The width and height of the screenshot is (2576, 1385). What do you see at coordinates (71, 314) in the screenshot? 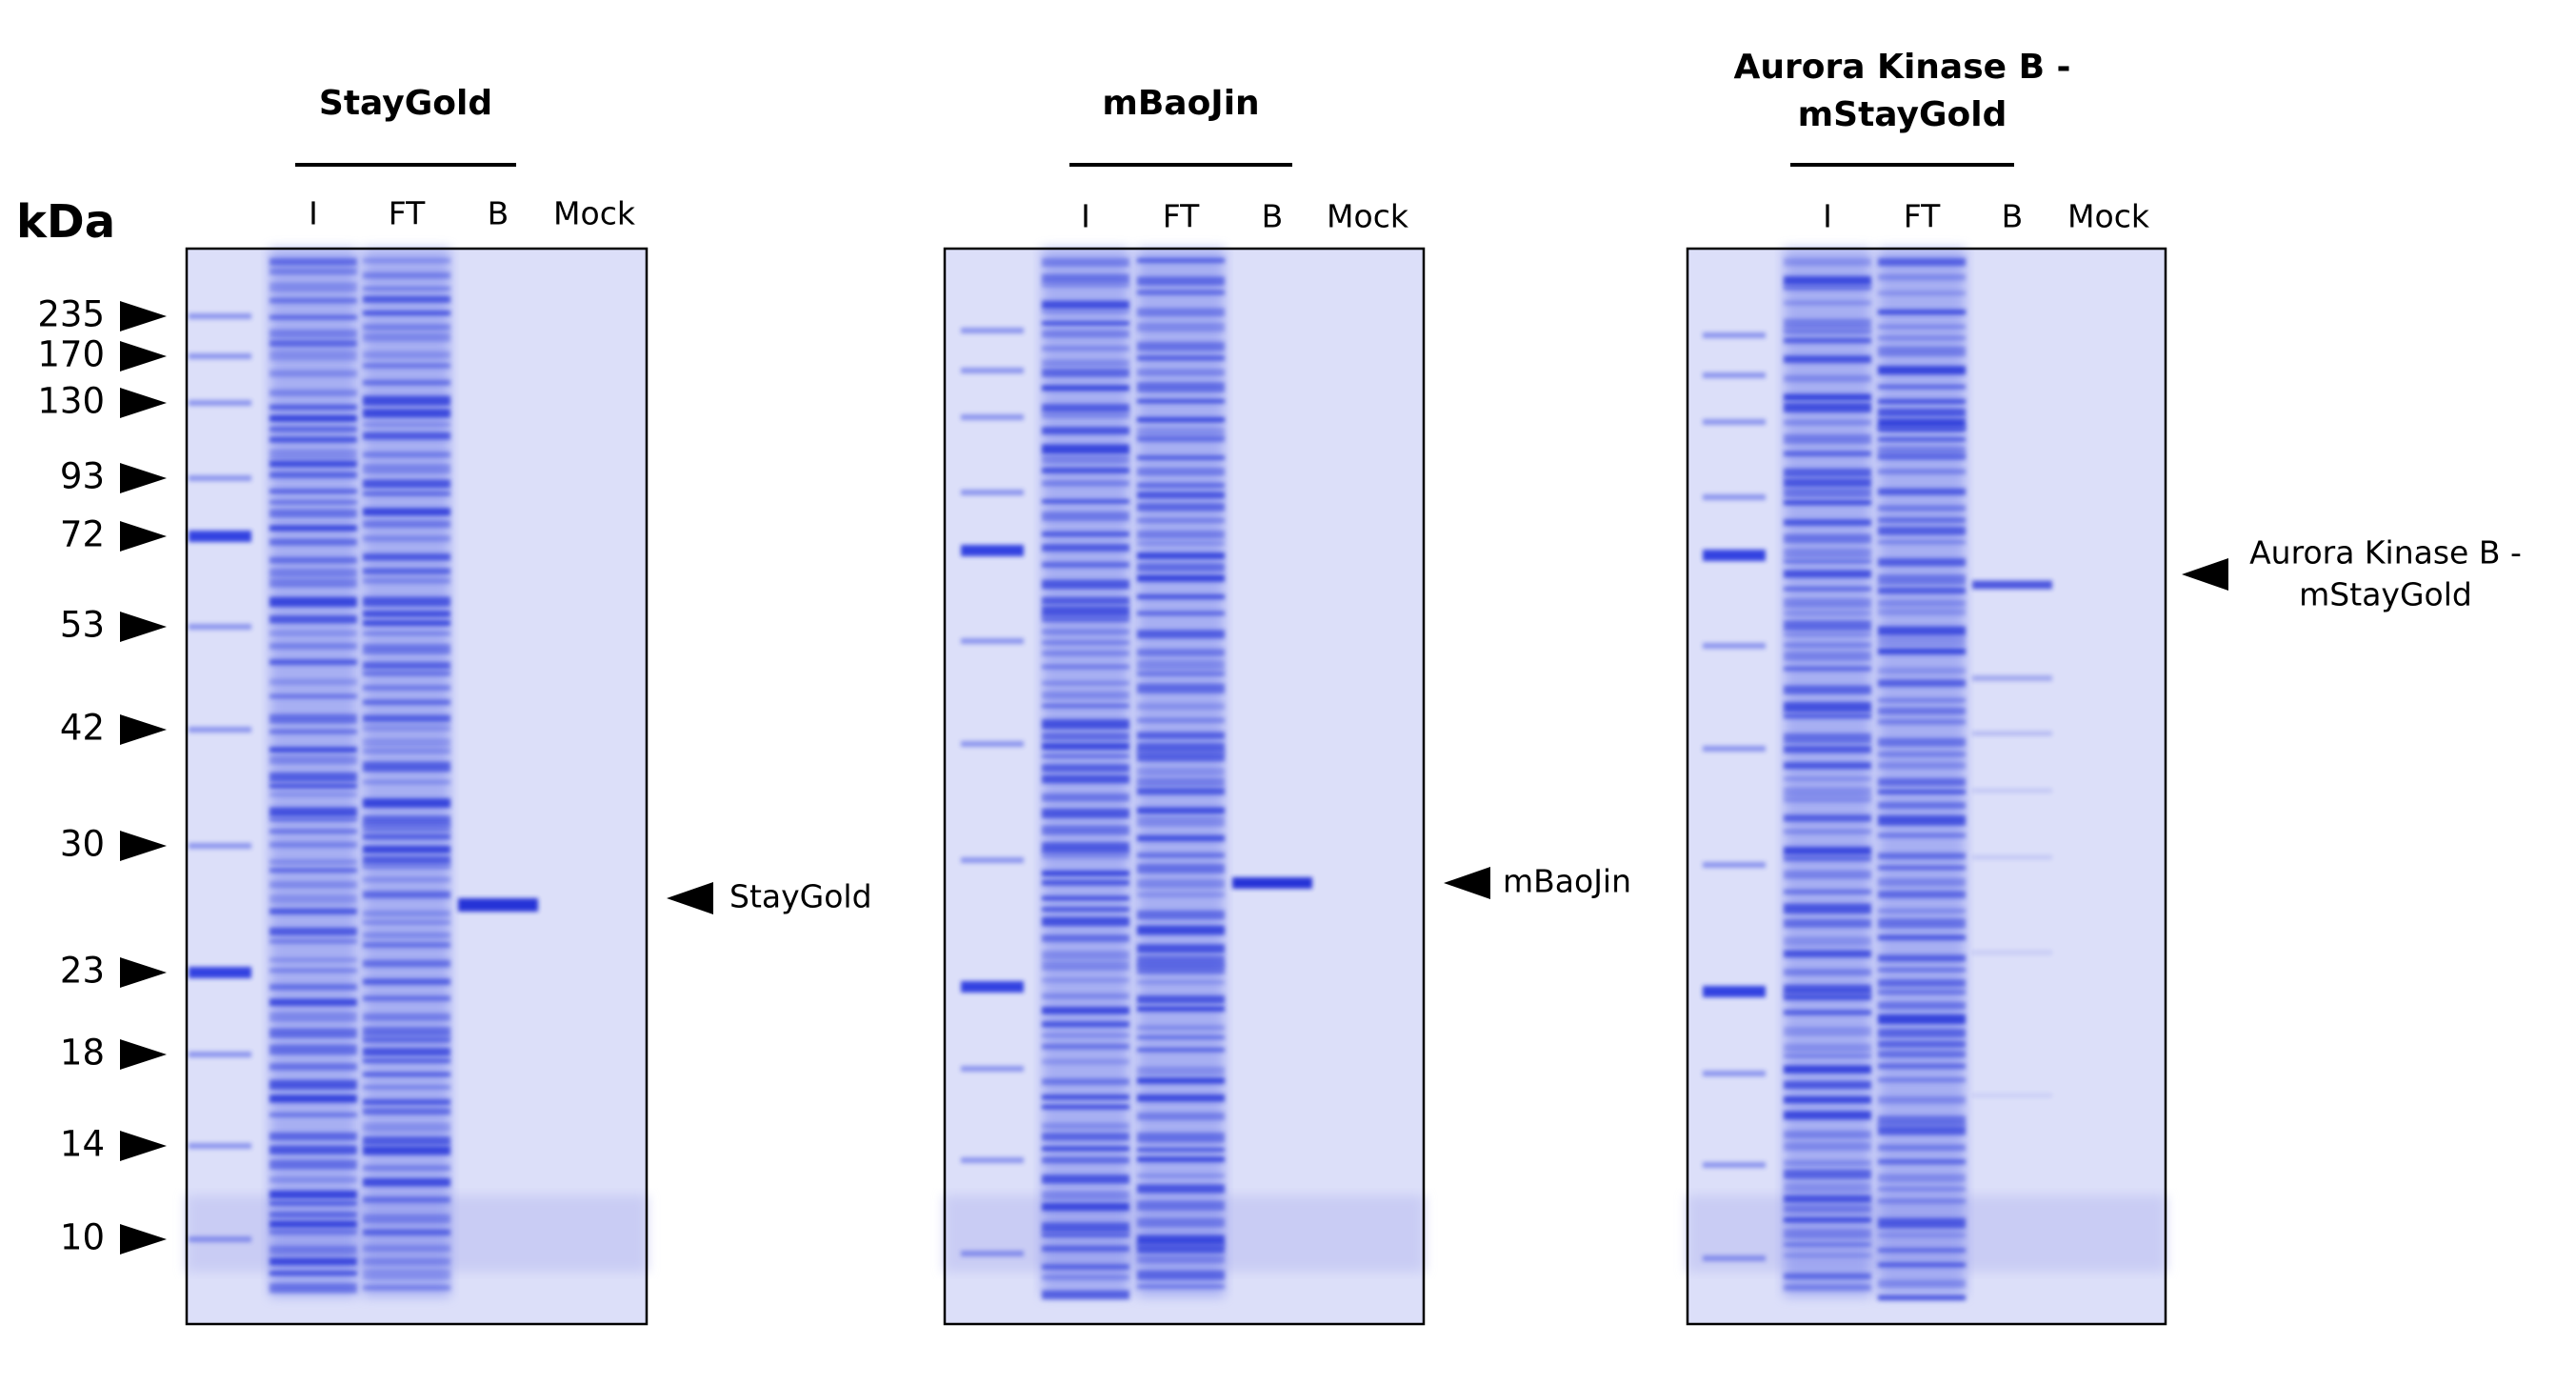
I see `marker-label: 235` at bounding box center [71, 314].